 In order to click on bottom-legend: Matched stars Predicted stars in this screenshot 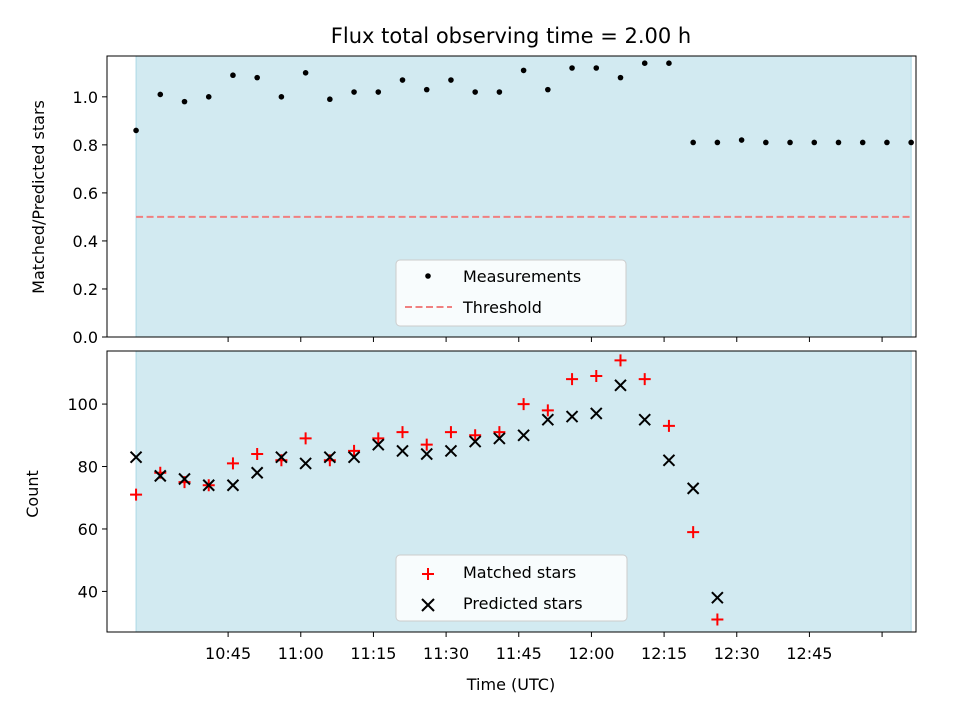, I will do `click(511, 588)`.